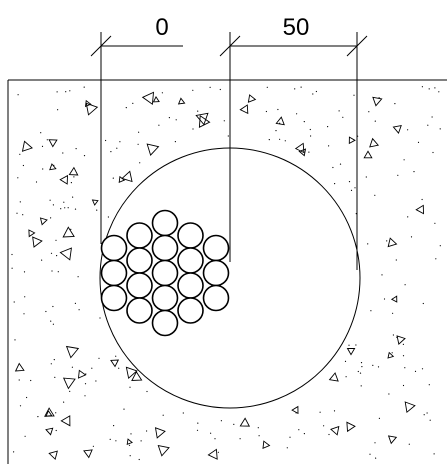  I want to click on left-tick-mark, so click(101, 46).